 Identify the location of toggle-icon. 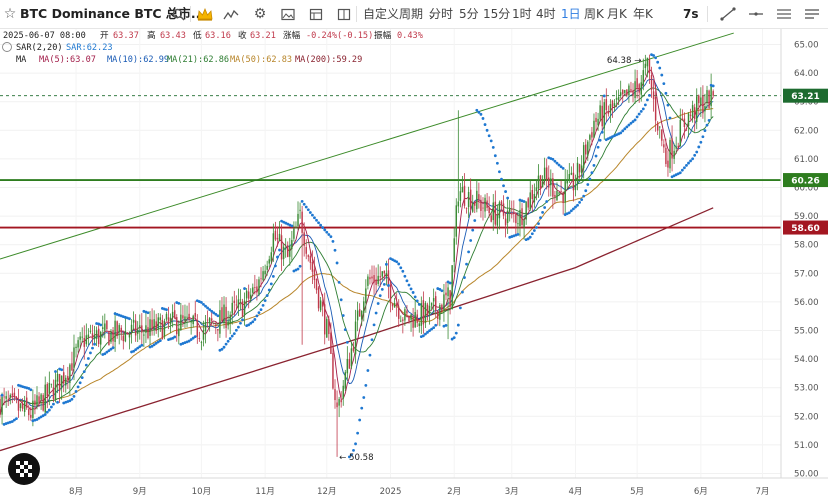
(7, 47).